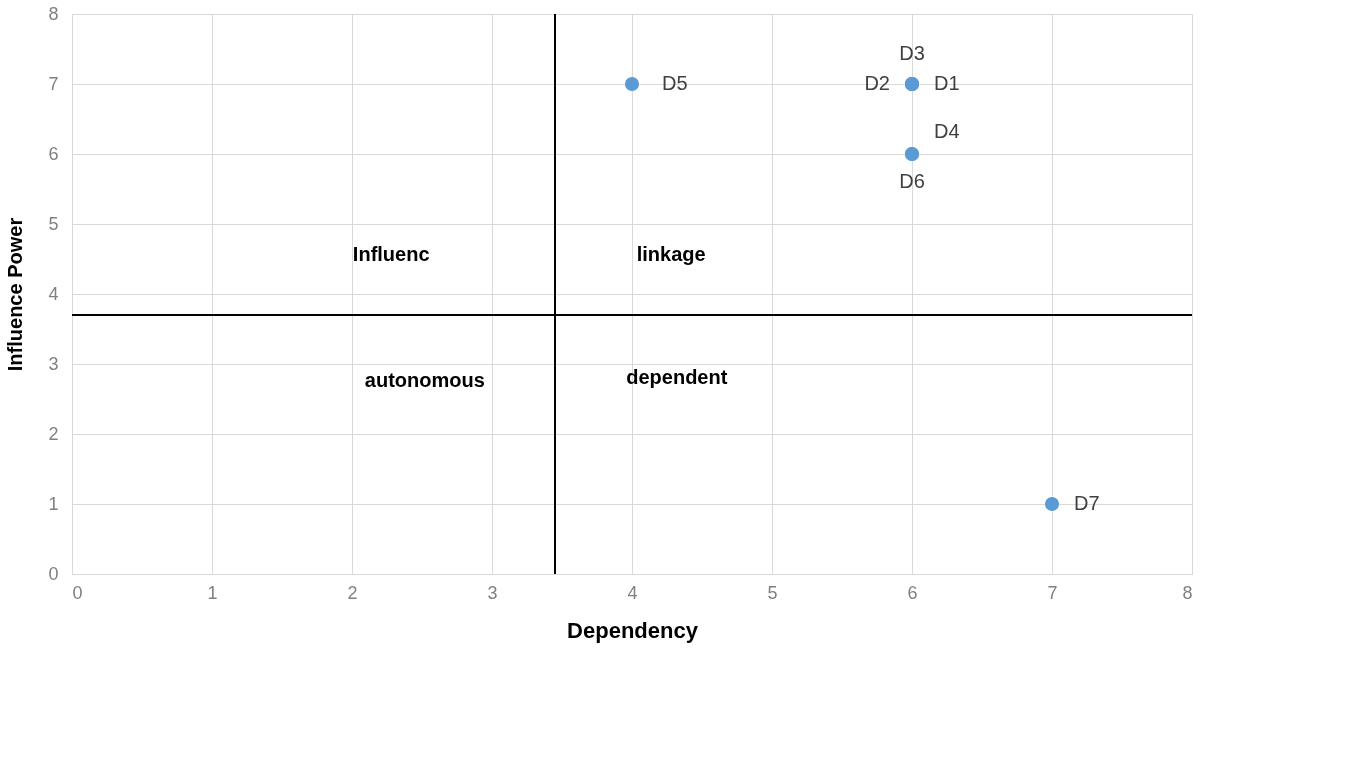 This screenshot has height=773, width=1351. I want to click on y-tick-label: 2, so click(53, 433).